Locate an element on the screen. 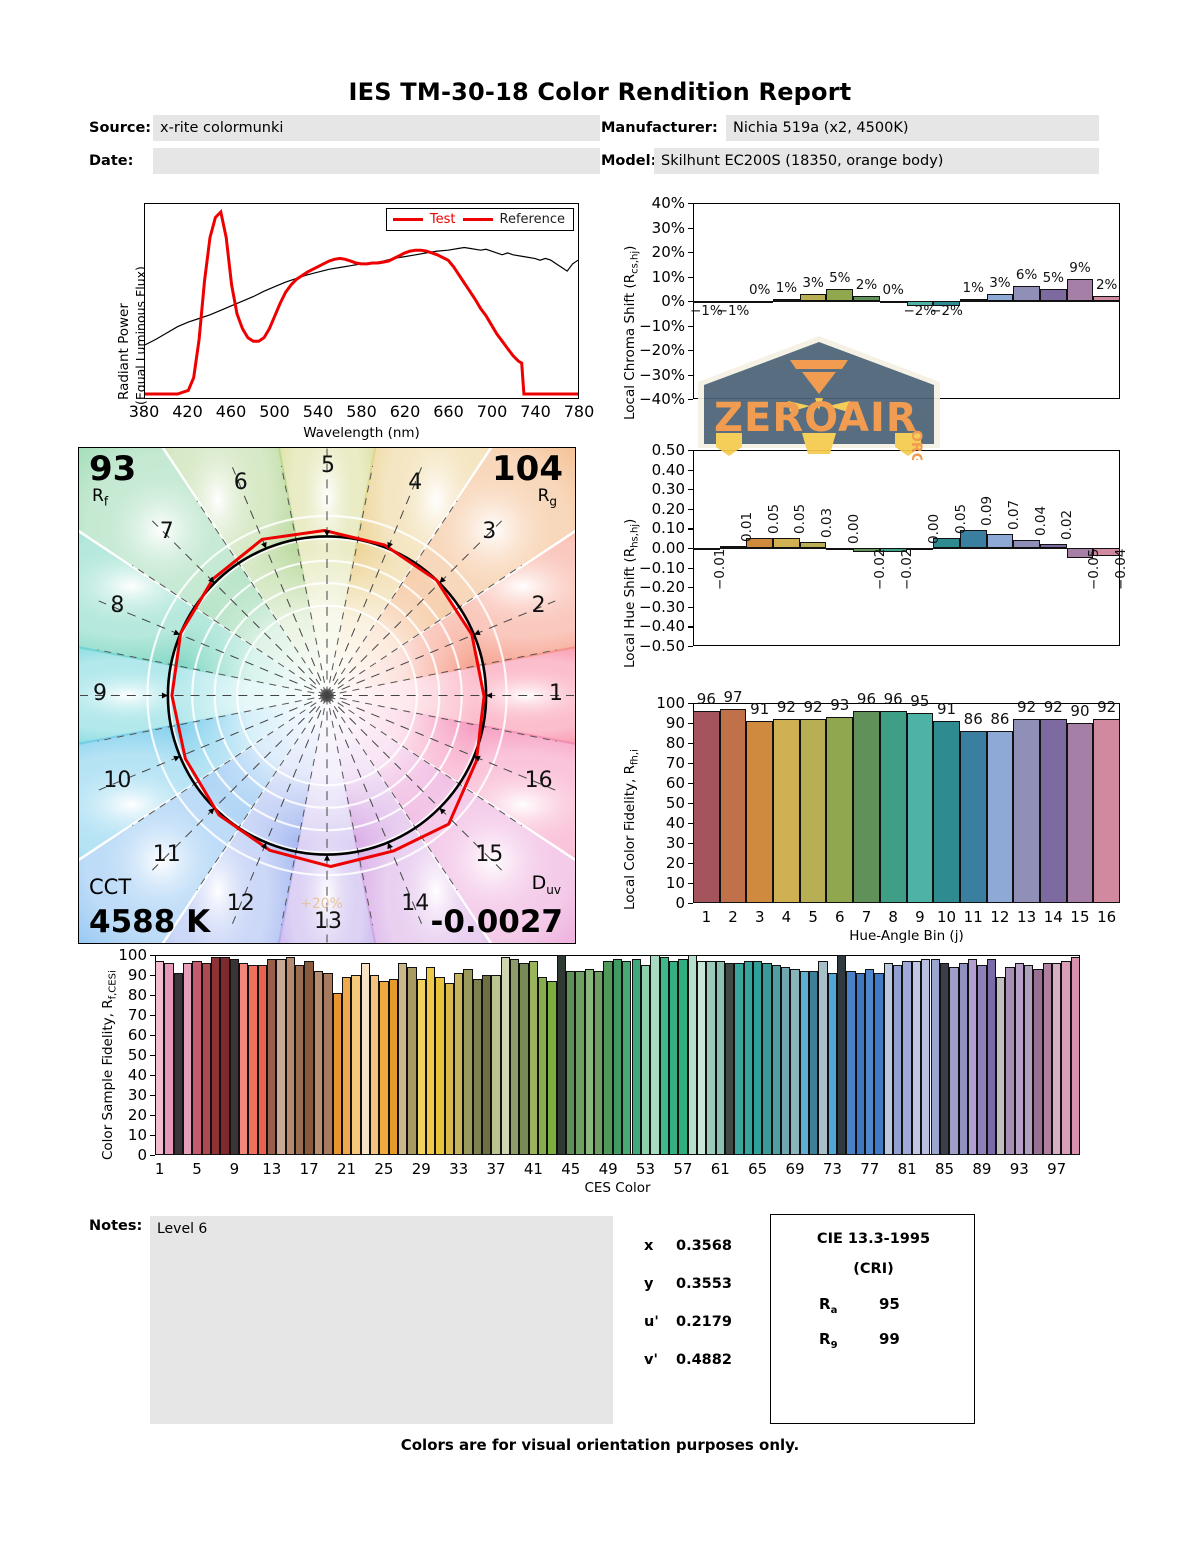  cvg-bin-3: 3 is located at coordinates (489, 532).